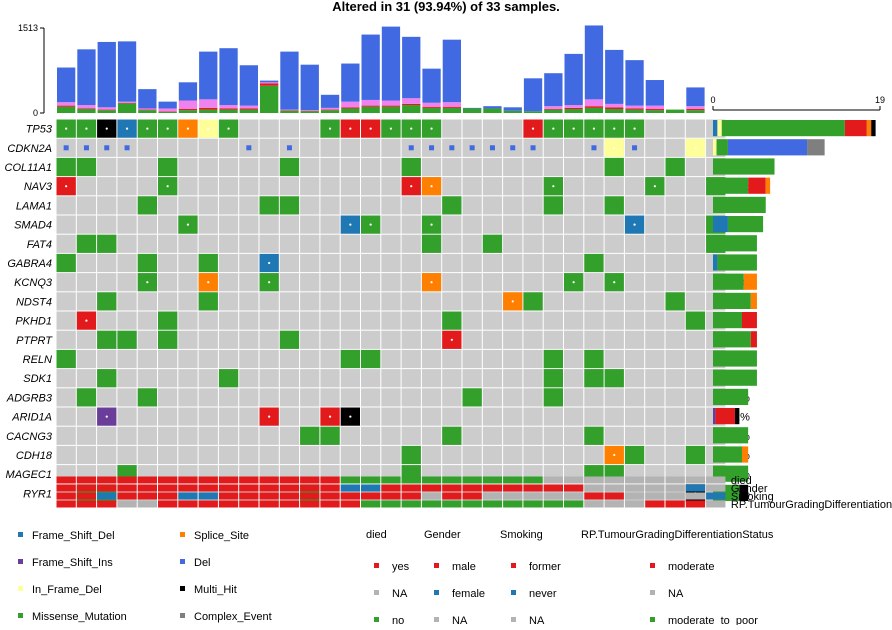 This screenshot has width=892, height=630. What do you see at coordinates (29, 149) in the screenshot?
I see `gene-label: CDKN2A` at bounding box center [29, 149].